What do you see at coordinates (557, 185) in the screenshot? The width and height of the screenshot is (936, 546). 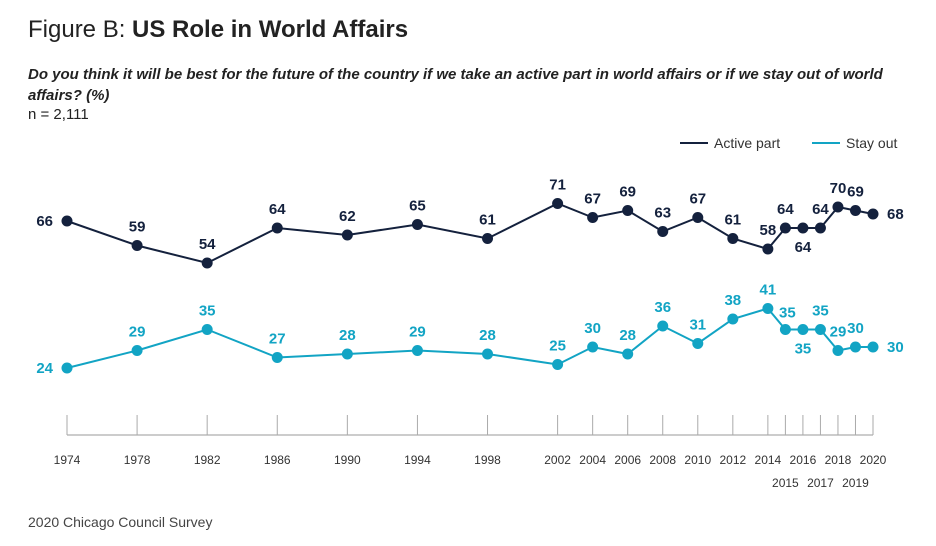 I see `data-label: 71` at bounding box center [557, 185].